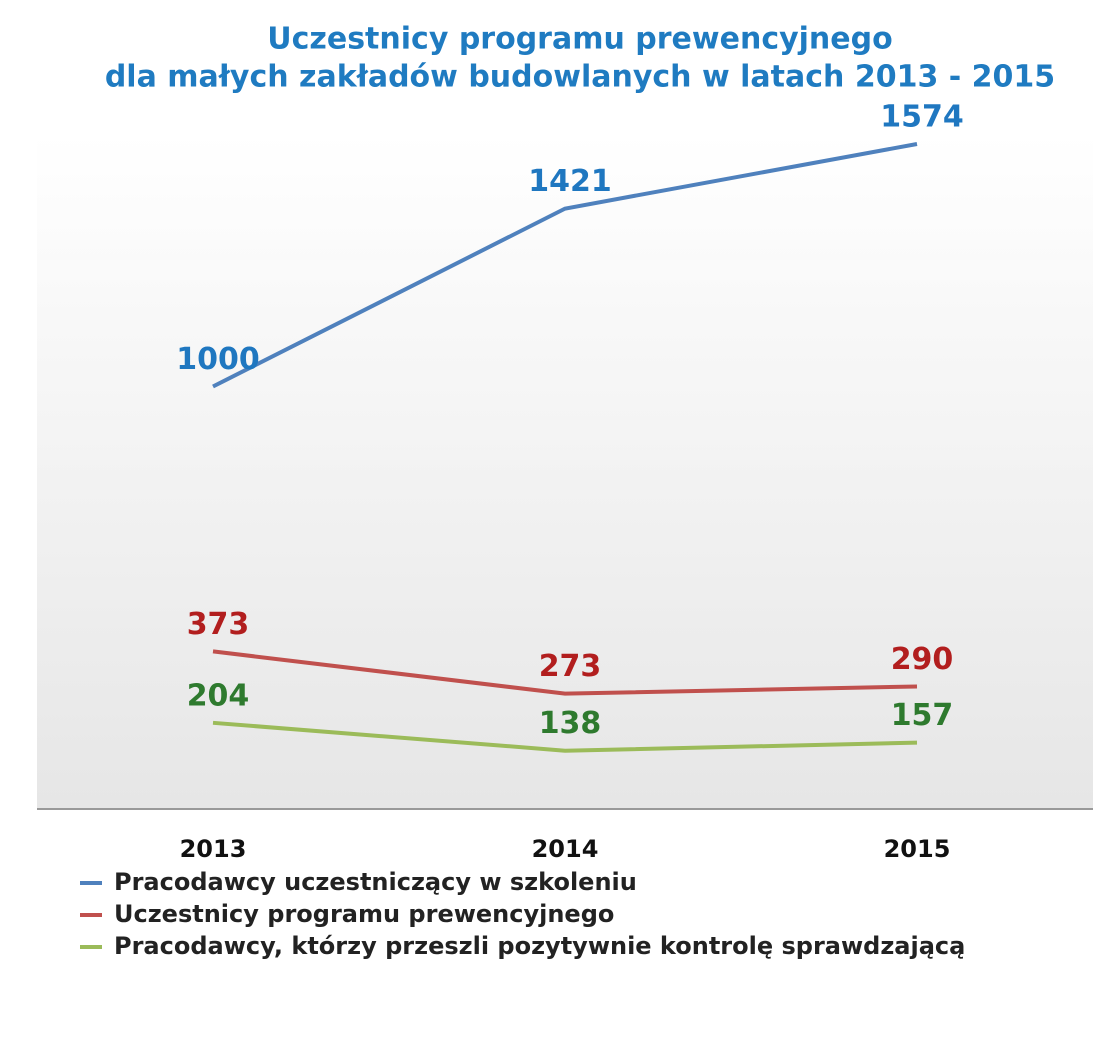 The height and width of the screenshot is (1050, 1093). Describe the element at coordinates (922, 715) in the screenshot. I see `data-label: 157` at that location.